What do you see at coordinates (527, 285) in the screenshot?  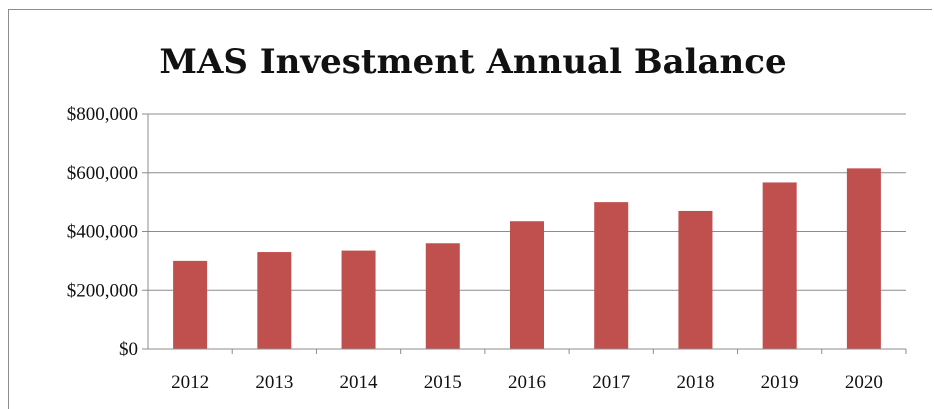 I see `bar-2016` at bounding box center [527, 285].